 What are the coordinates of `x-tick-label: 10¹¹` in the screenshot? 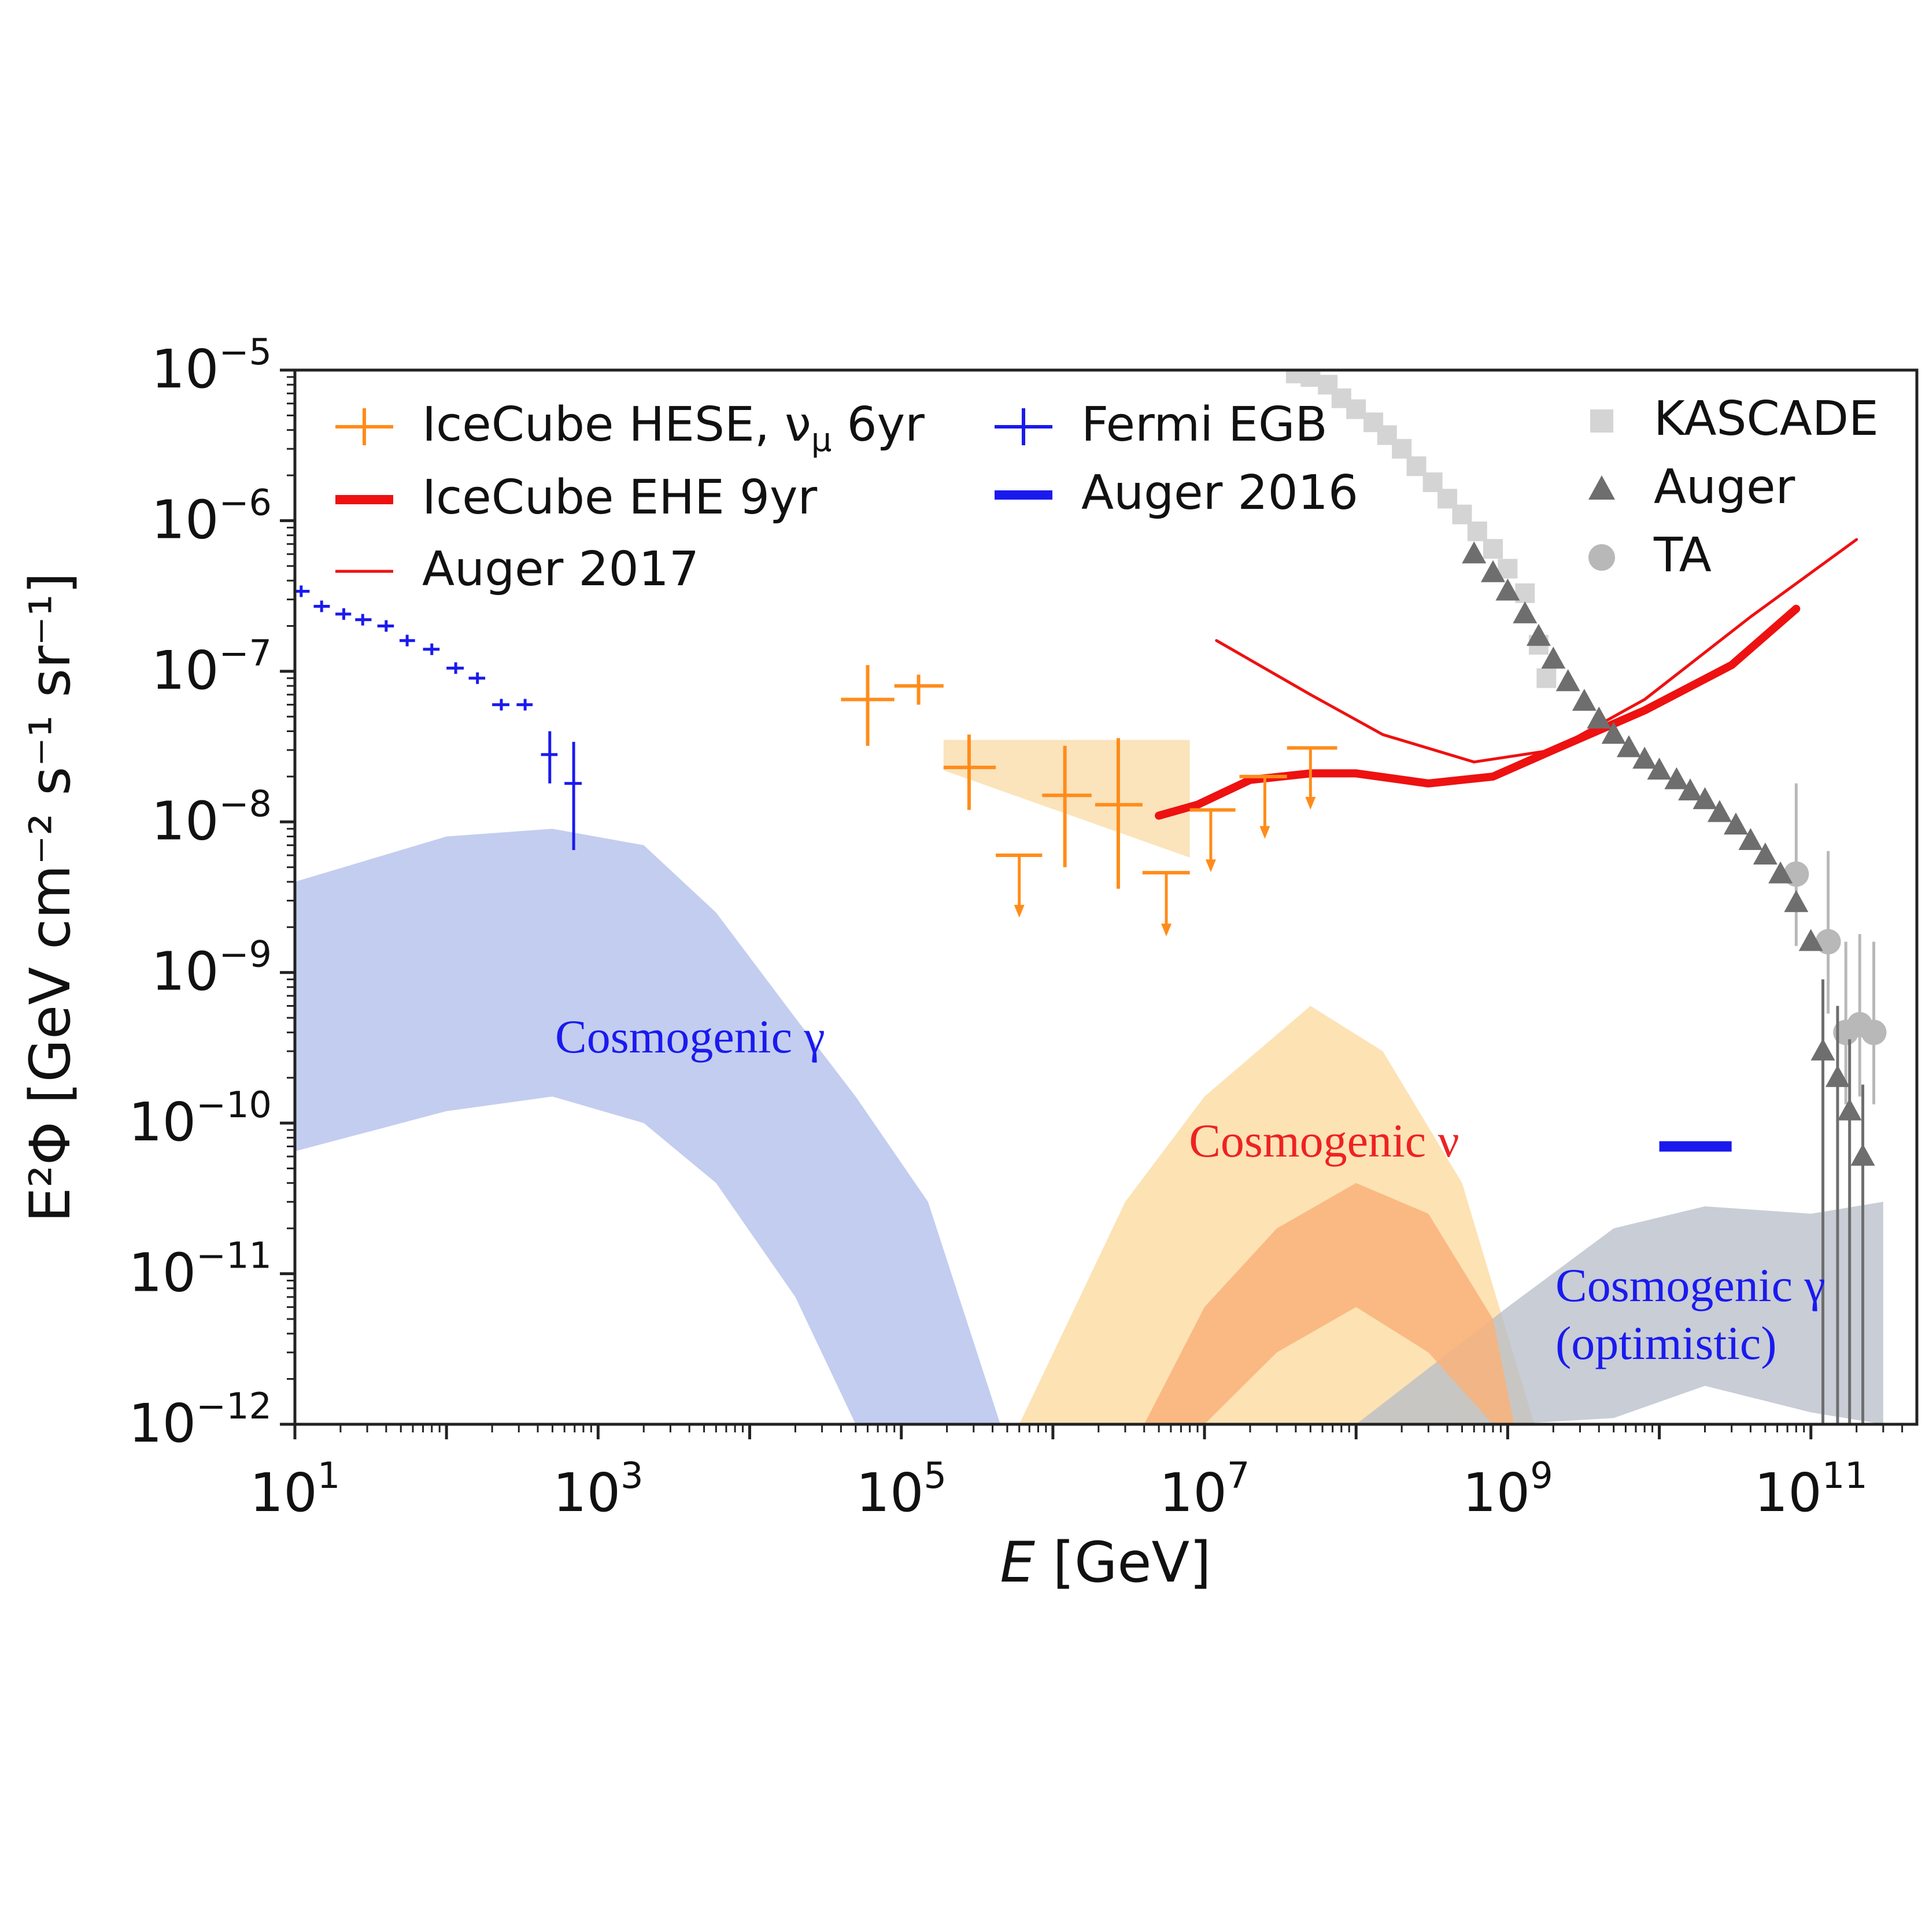 It's located at (1811, 1489).